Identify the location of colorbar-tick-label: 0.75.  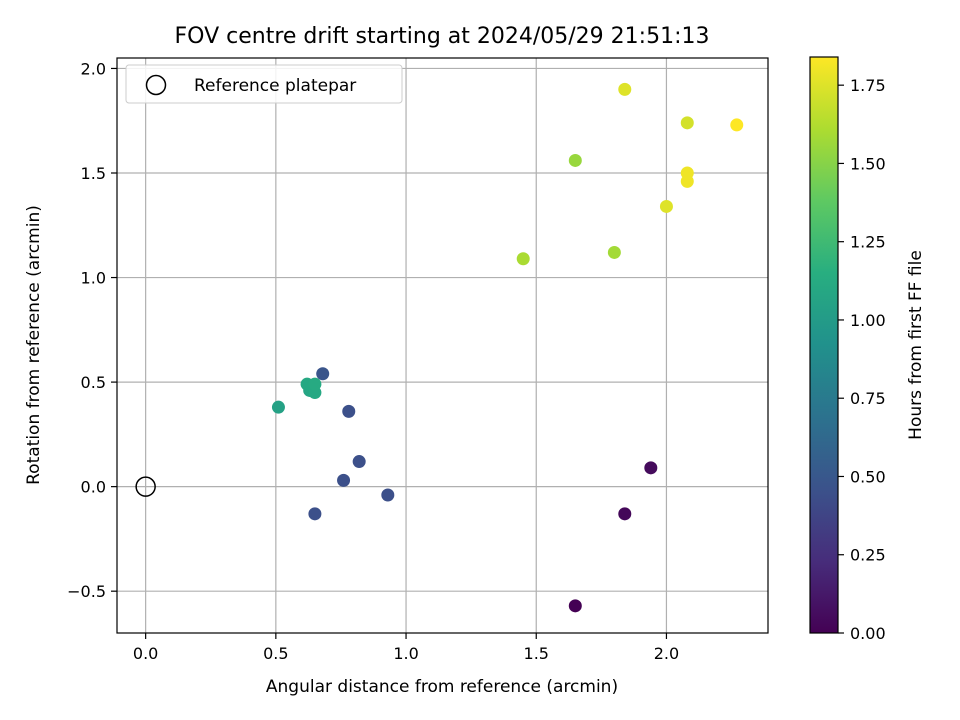
(868, 398).